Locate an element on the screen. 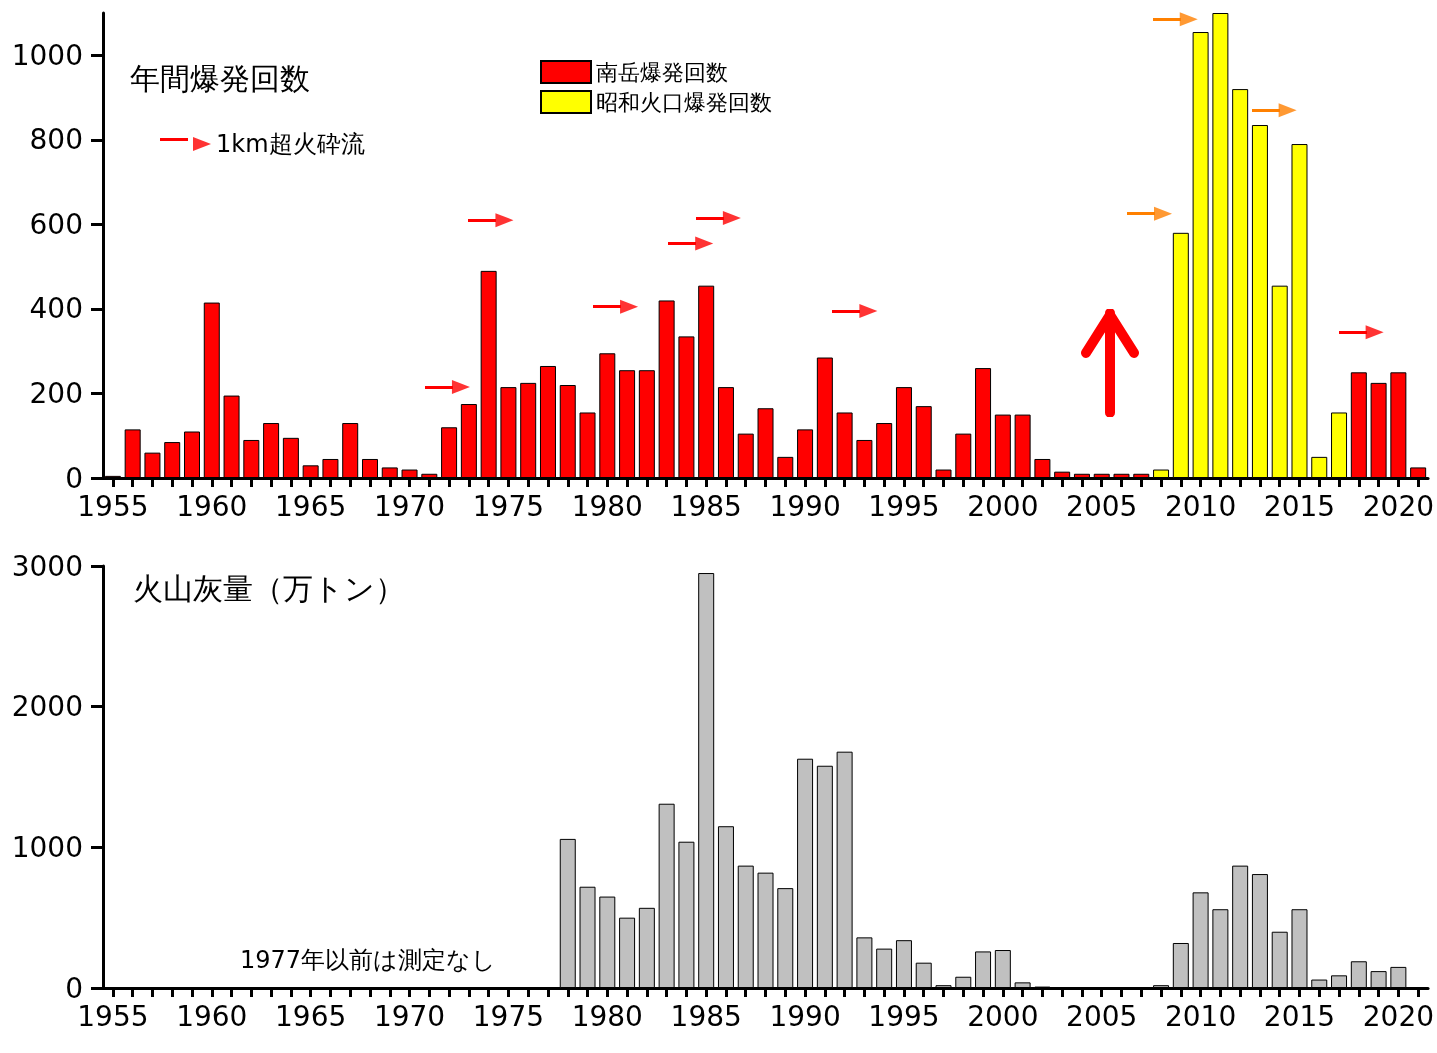 The width and height of the screenshot is (1437, 1053). y-tick-label: 800 is located at coordinates (56, 140).